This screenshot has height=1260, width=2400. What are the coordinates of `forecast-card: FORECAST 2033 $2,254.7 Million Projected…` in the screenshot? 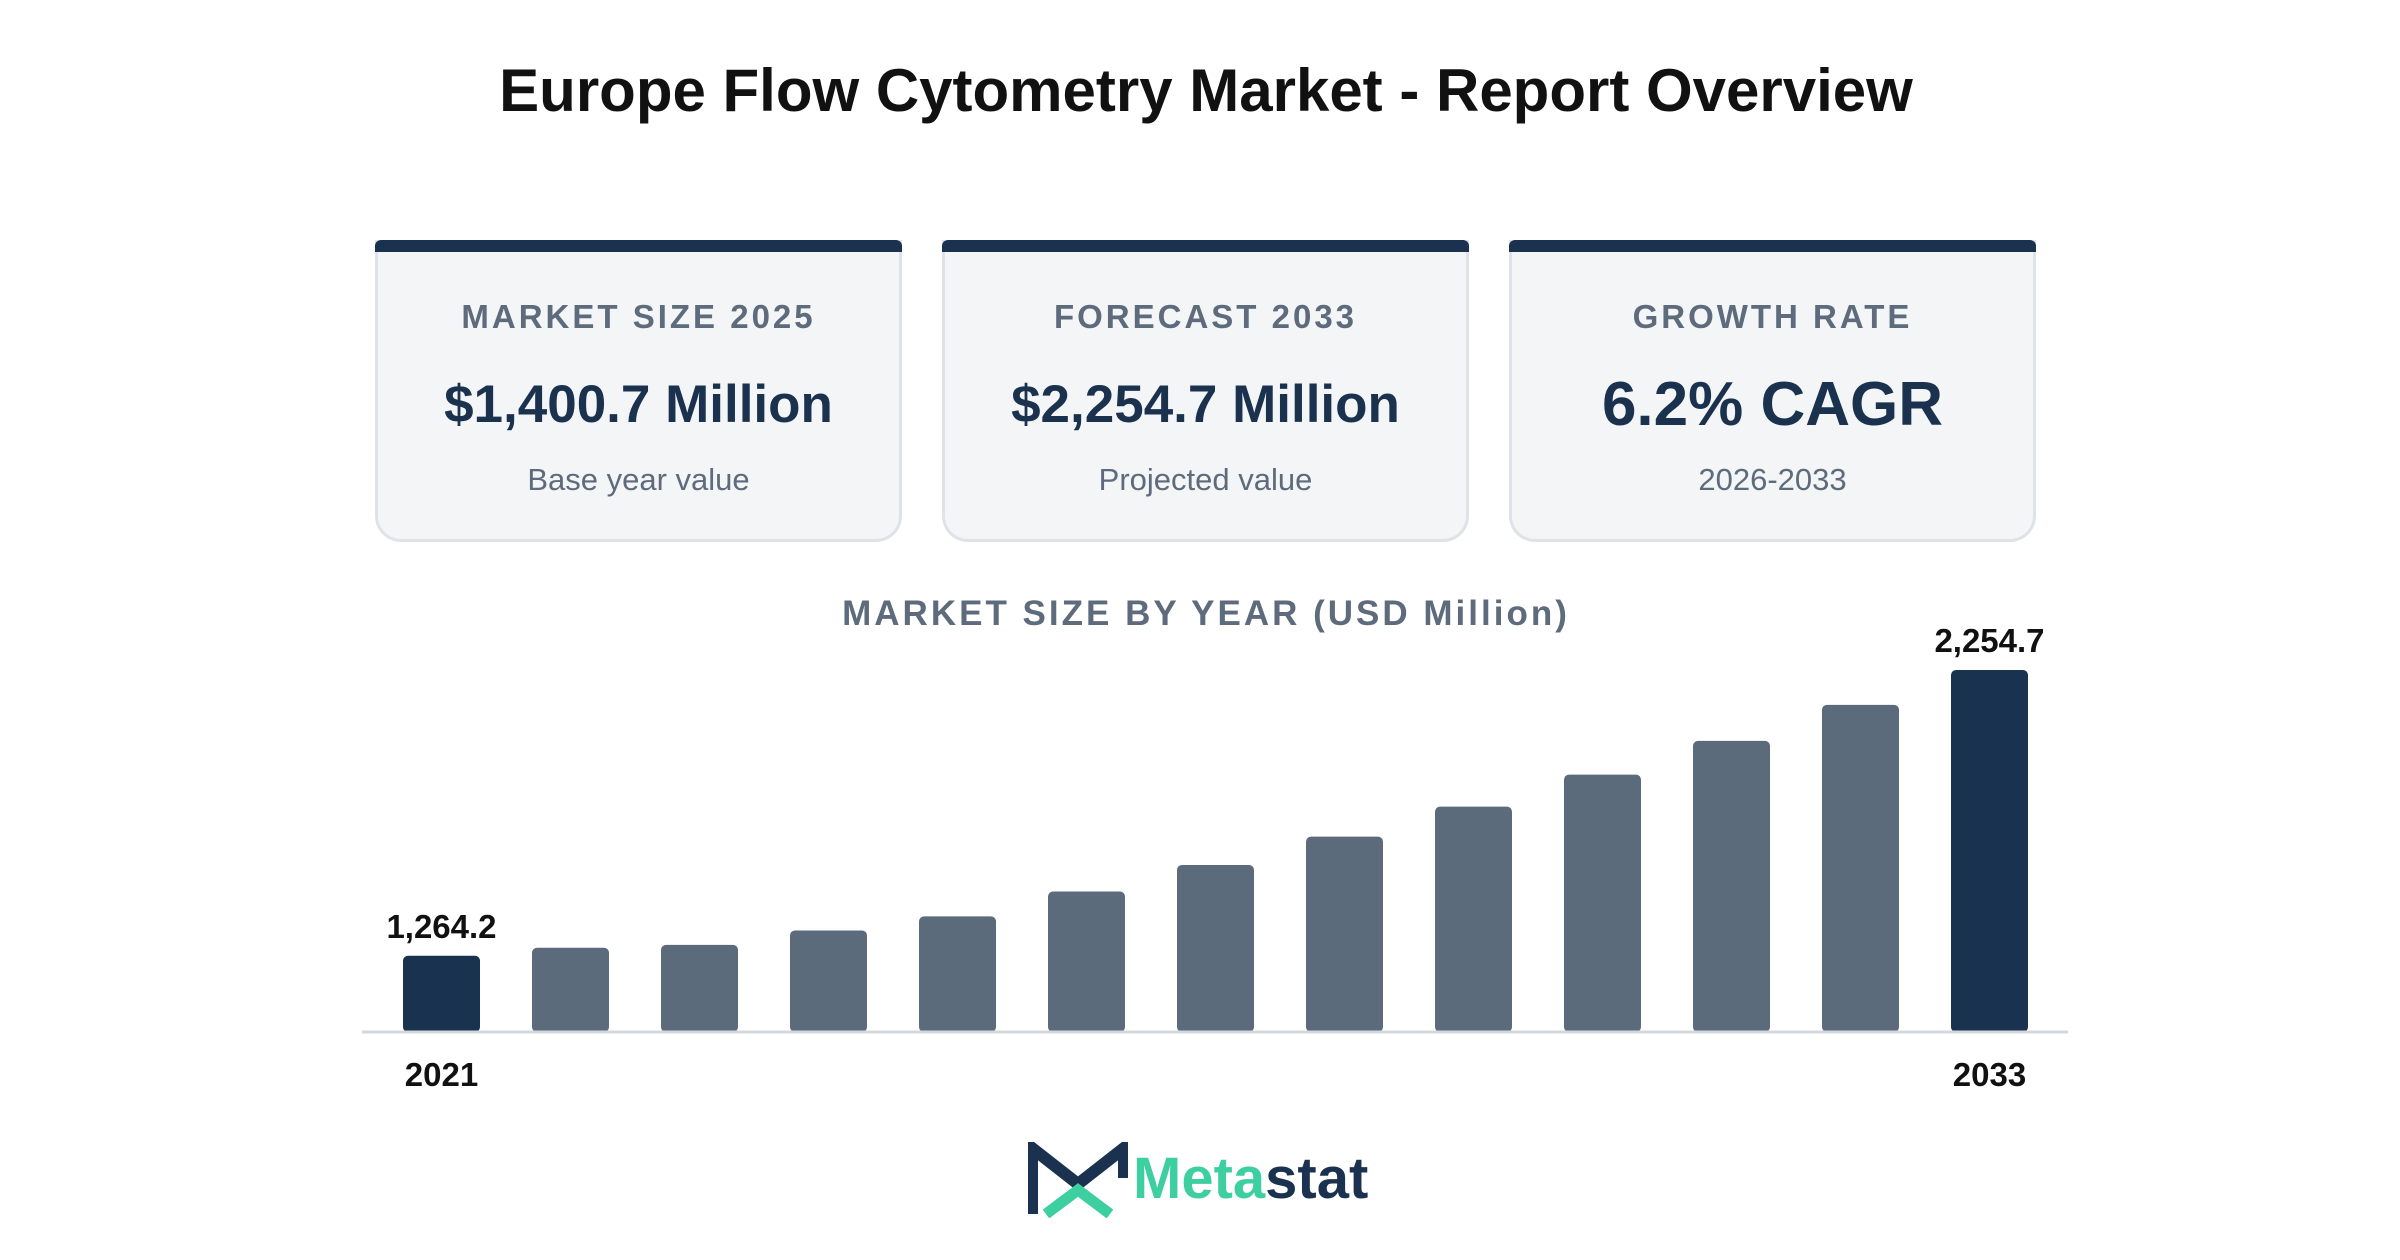 It's located at (1205, 391).